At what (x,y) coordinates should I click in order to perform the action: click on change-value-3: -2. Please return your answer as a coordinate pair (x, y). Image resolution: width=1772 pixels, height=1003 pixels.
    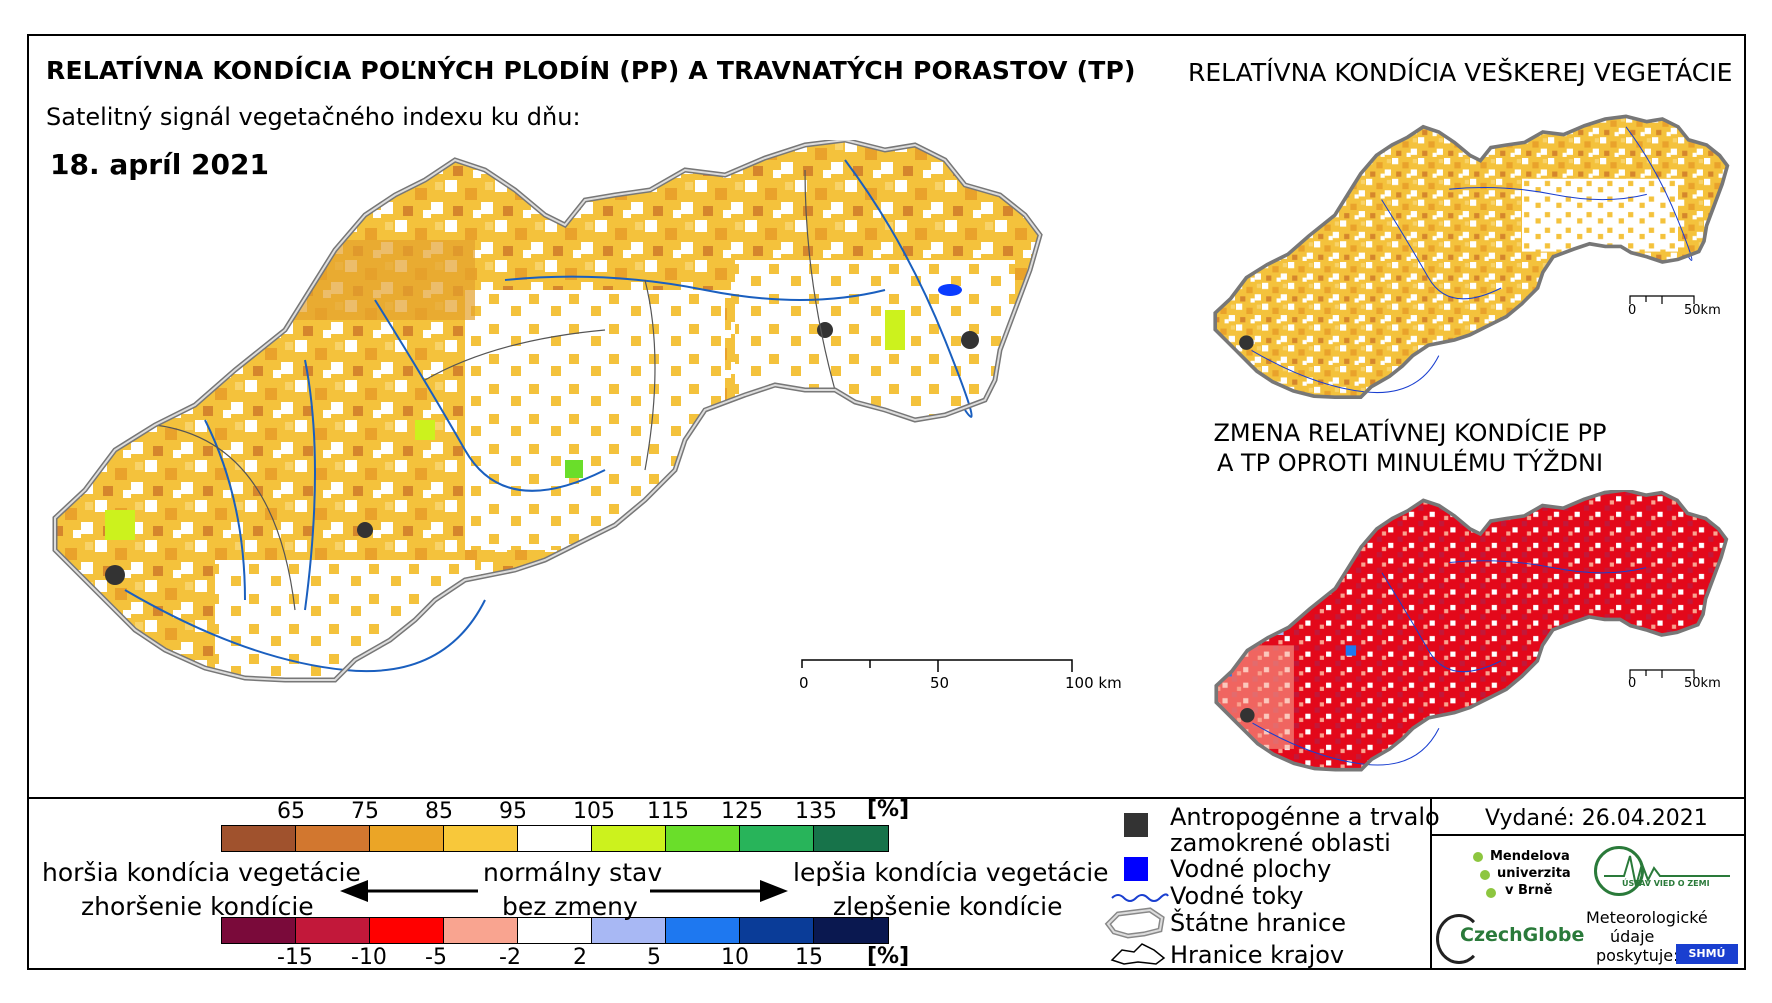
    Looking at the image, I should click on (510, 957).